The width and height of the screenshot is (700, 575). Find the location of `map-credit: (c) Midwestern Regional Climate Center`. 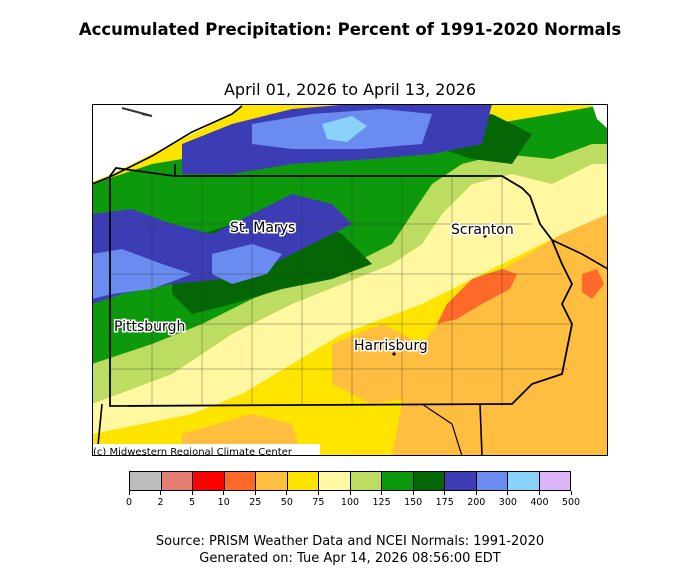

map-credit: (c) Midwestern Regional Climate Center is located at coordinates (193, 451).